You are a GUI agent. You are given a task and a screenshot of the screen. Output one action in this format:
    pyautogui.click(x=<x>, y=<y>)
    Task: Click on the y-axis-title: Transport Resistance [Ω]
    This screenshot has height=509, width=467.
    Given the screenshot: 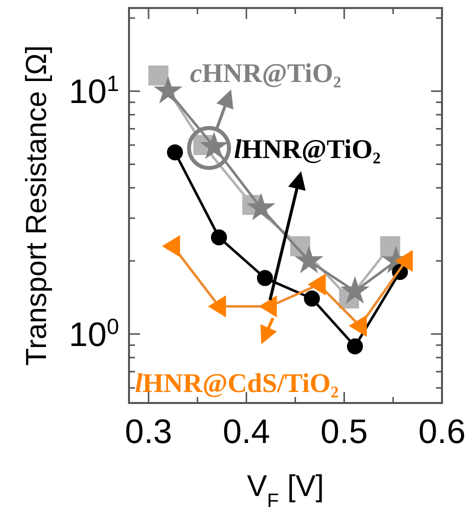 What is the action you would take?
    pyautogui.click(x=37, y=205)
    